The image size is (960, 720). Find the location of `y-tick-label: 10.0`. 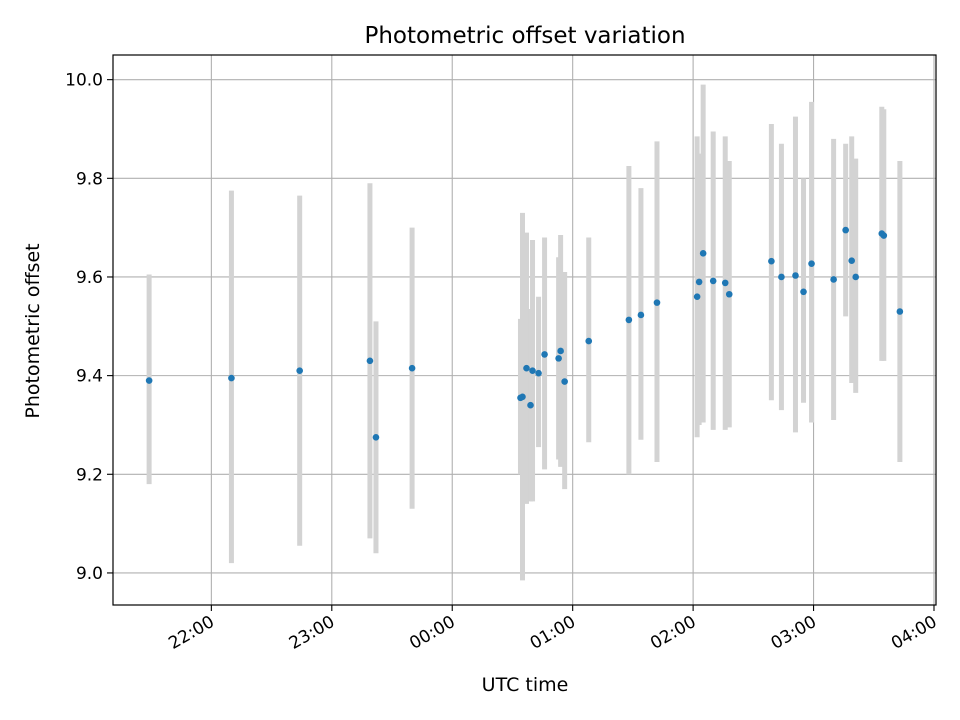

y-tick-label: 10.0 is located at coordinates (84, 81).